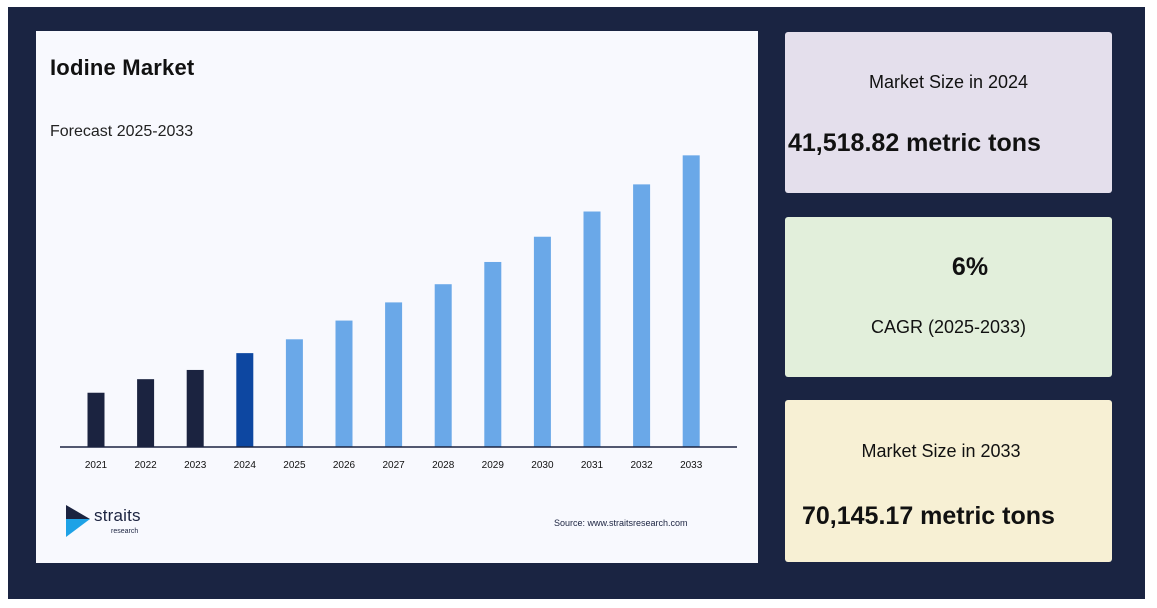  Describe the element at coordinates (394, 374) in the screenshot. I see `bar-2027` at that location.